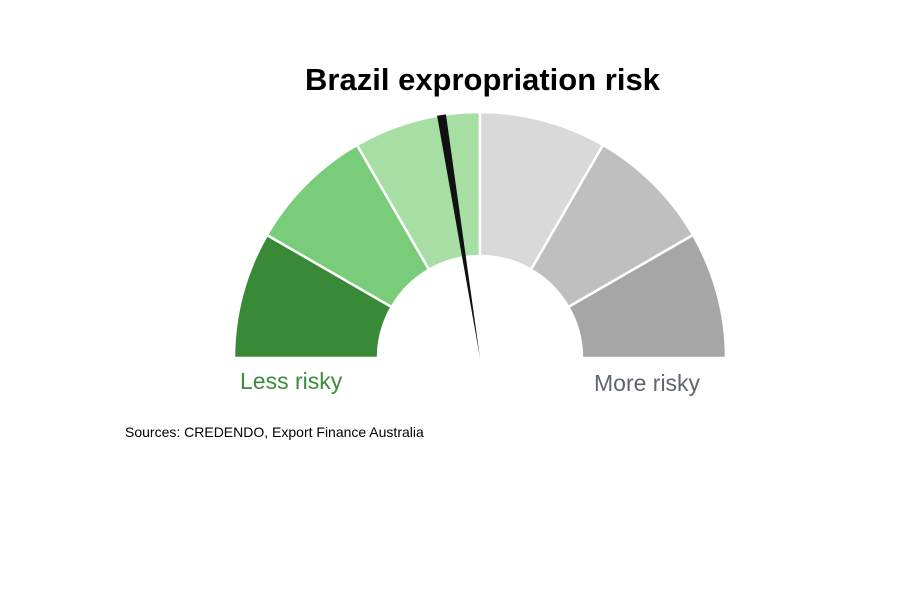 This screenshot has width=923, height=606. I want to click on less-risky-label: Less risky, so click(291, 381).